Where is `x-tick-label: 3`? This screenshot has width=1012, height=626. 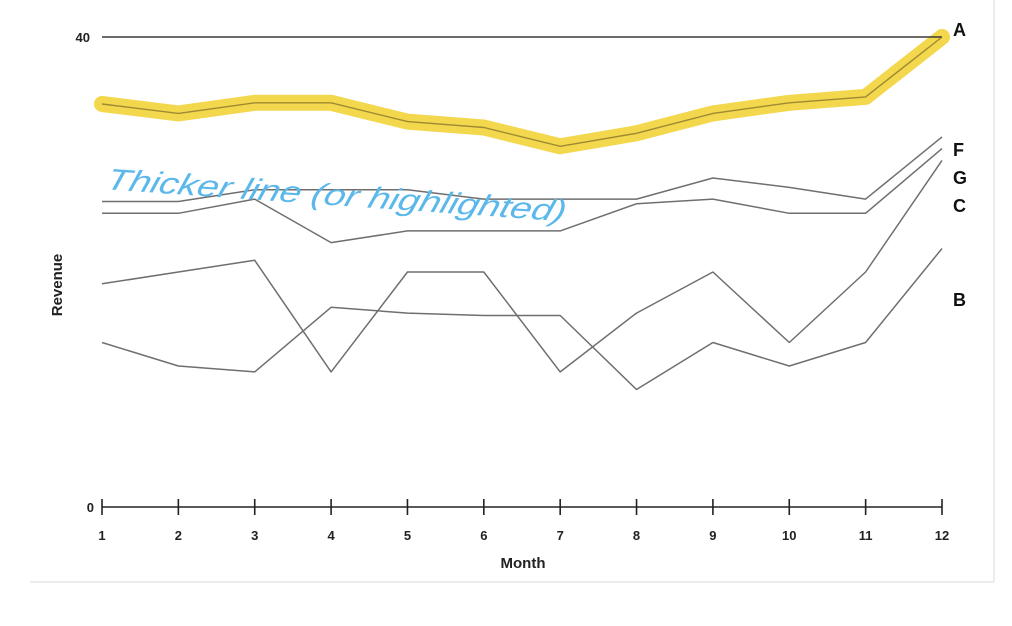
x-tick-label: 3 is located at coordinates (254, 535).